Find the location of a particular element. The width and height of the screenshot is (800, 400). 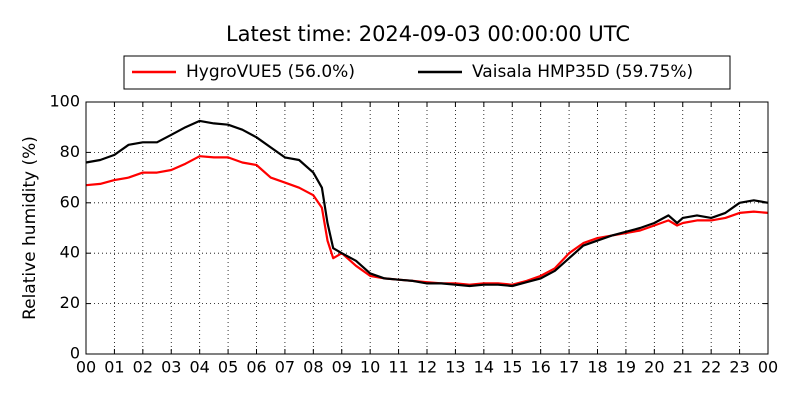

x-tick-label: 11 is located at coordinates (398, 367).